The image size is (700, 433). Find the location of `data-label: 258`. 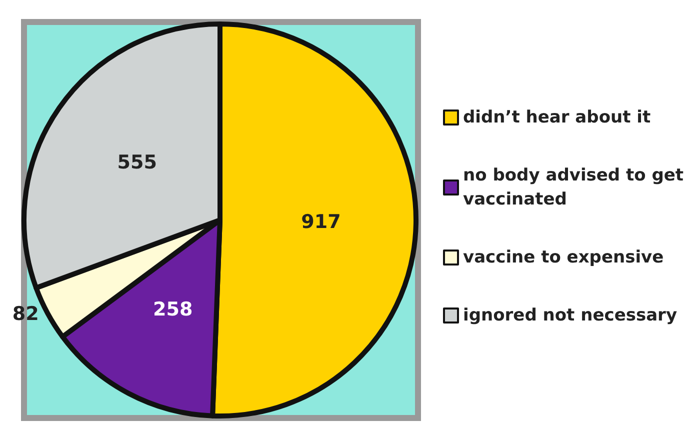

data-label: 258 is located at coordinates (173, 309).